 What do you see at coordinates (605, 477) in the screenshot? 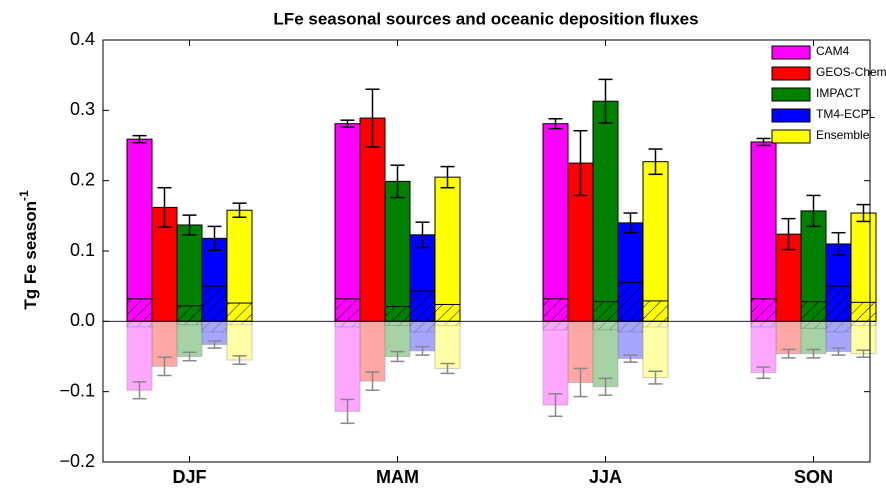
I see `x-tick-label: JJA` at bounding box center [605, 477].